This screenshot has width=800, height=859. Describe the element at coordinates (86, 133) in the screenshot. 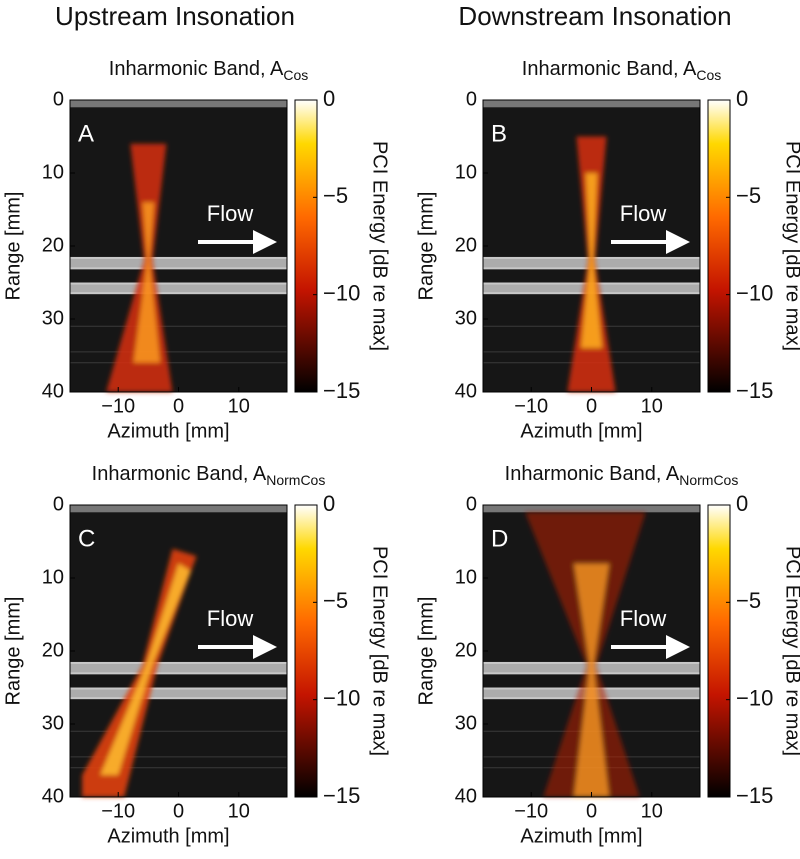

I see `panel-label: A` at that location.